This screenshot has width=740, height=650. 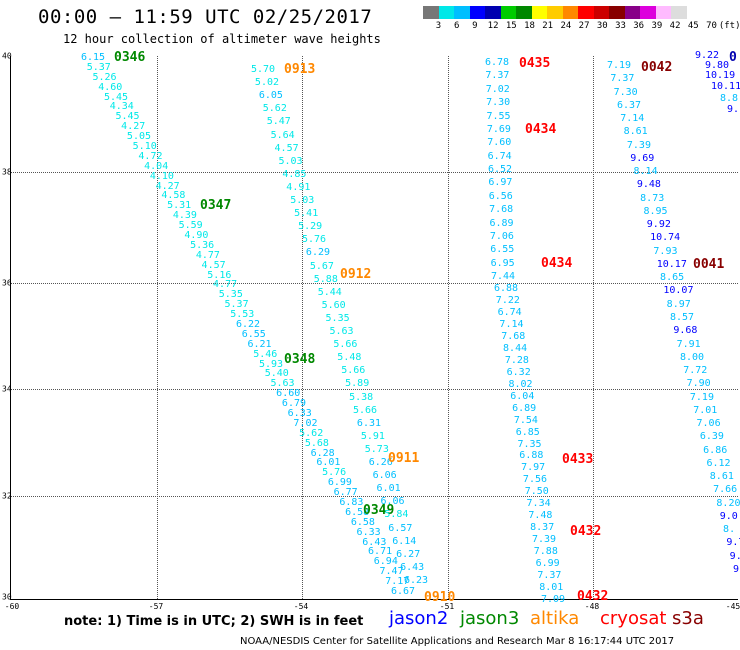 What do you see at coordinates (511, 26) in the screenshot?
I see `scale-label: 15` at bounding box center [511, 26].